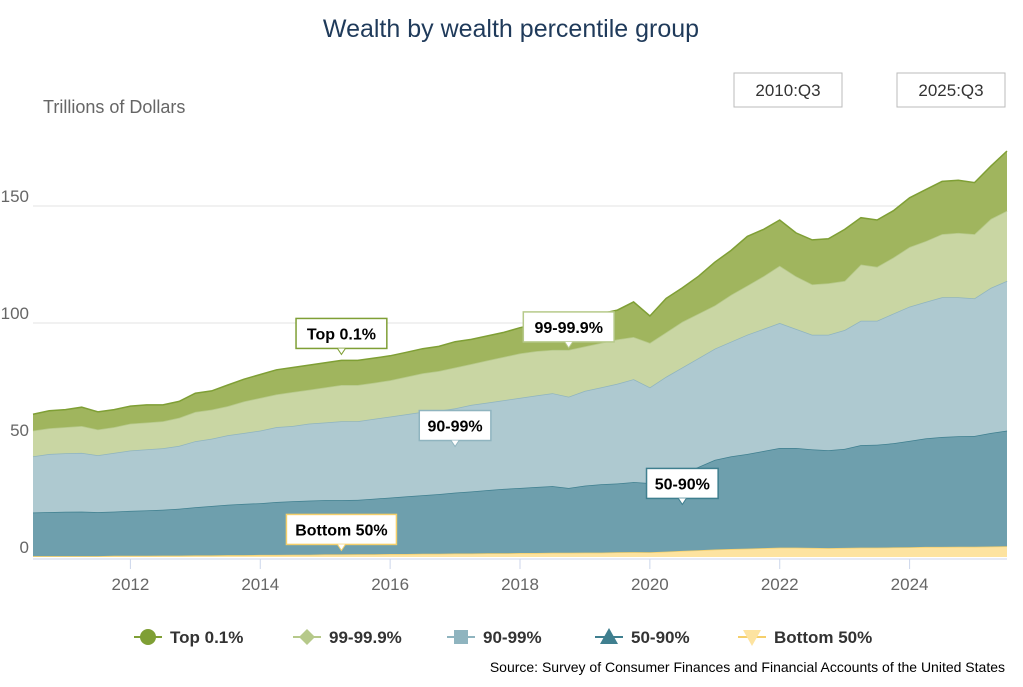 The width and height of the screenshot is (1023, 687). What do you see at coordinates (206, 637) in the screenshot?
I see `legend-label: Top 0.1%` at bounding box center [206, 637].